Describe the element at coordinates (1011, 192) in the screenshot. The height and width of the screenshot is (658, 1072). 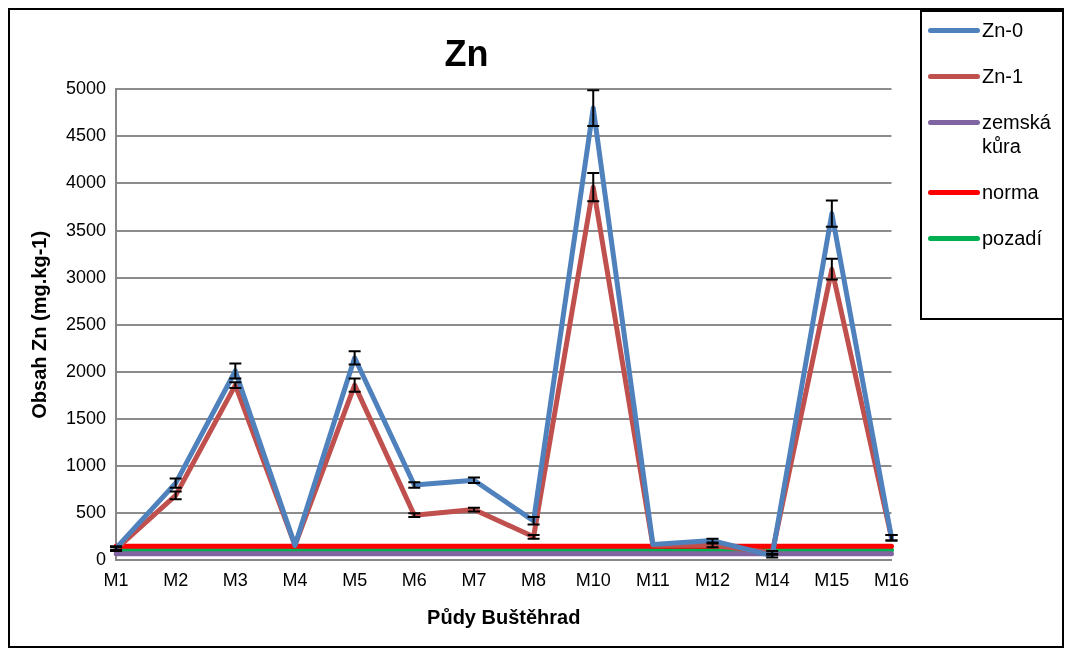
I see `legend-label: norma` at that location.